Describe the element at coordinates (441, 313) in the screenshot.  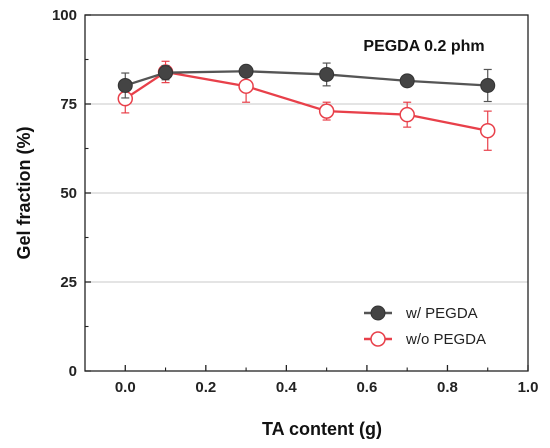
I see `legend-label-w-pegda: w/ PEGDA` at that location.